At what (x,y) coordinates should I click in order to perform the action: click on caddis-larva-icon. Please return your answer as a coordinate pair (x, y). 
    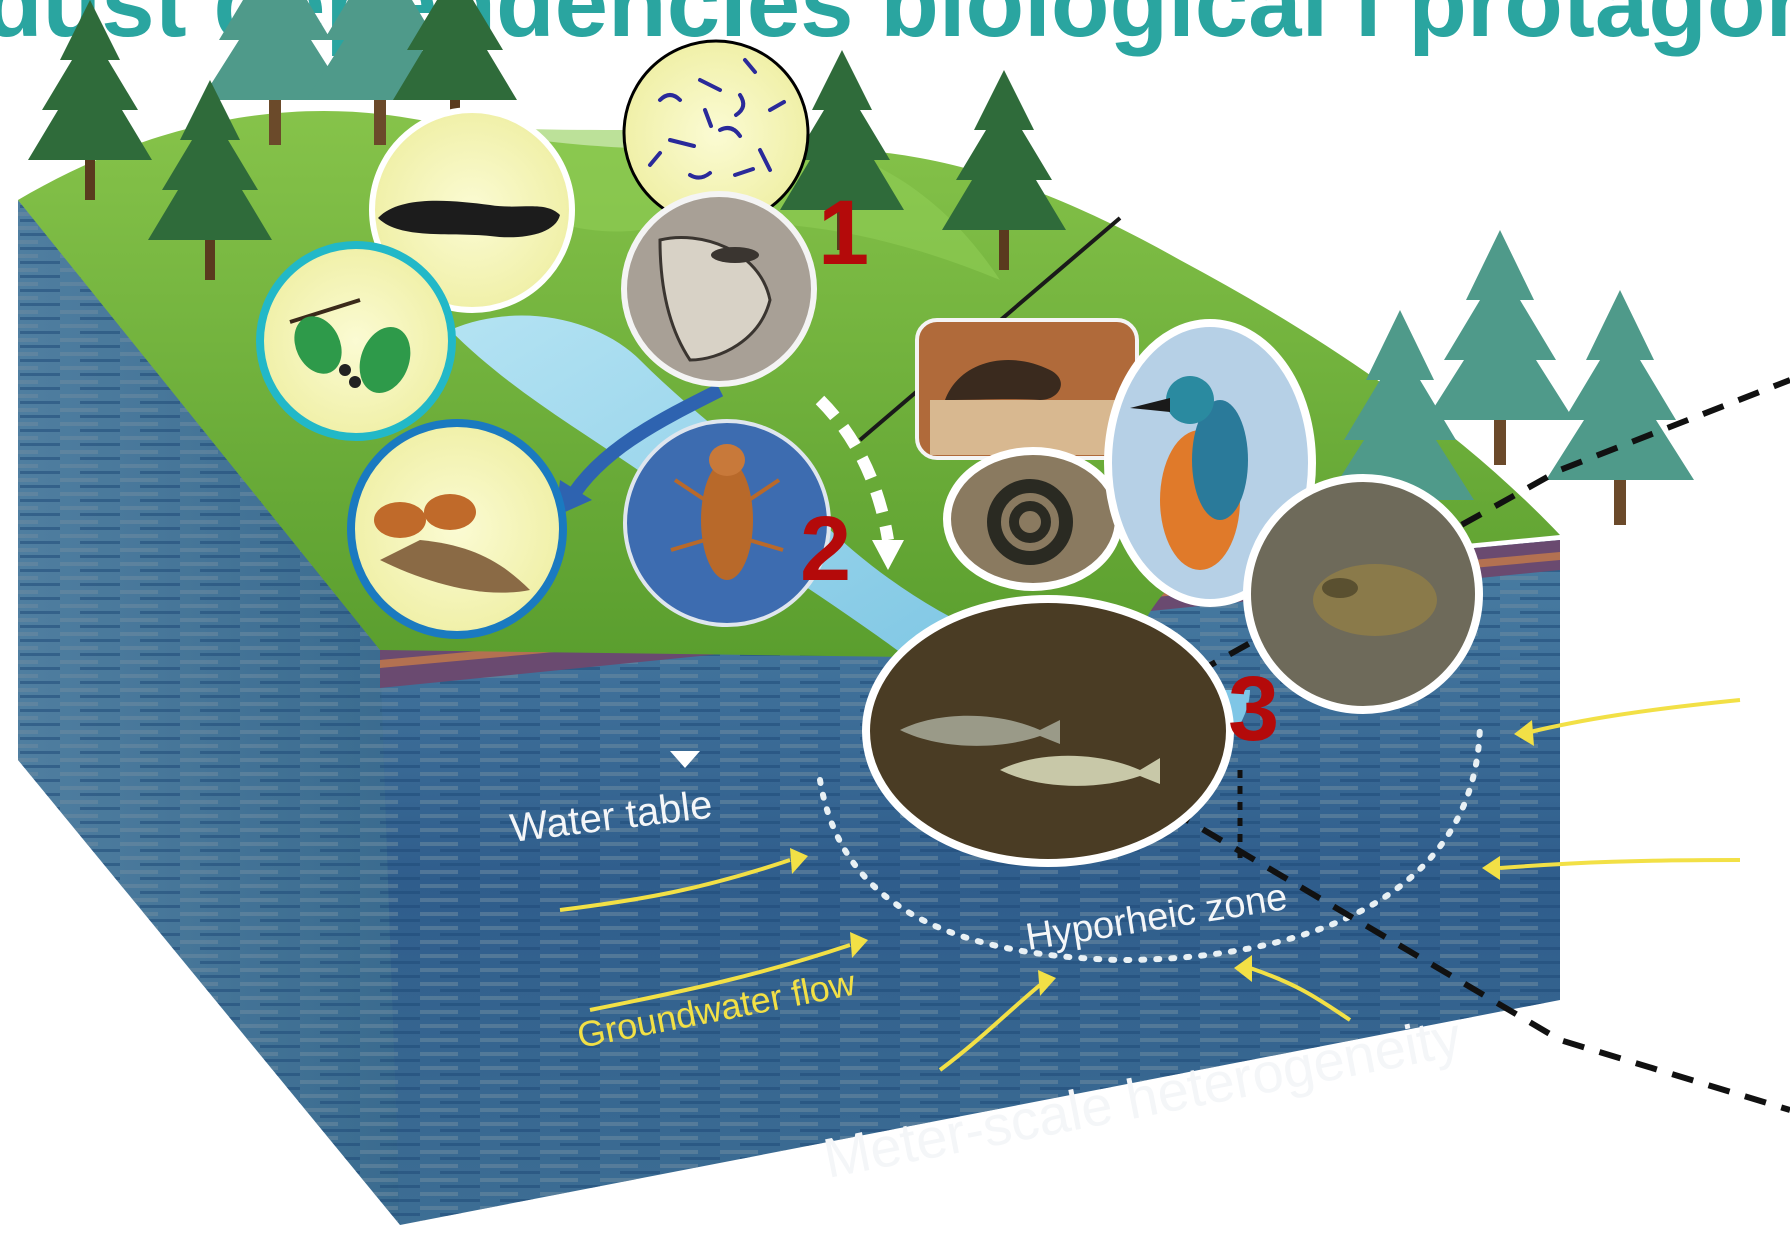
    Looking at the image, I should click on (472, 210).